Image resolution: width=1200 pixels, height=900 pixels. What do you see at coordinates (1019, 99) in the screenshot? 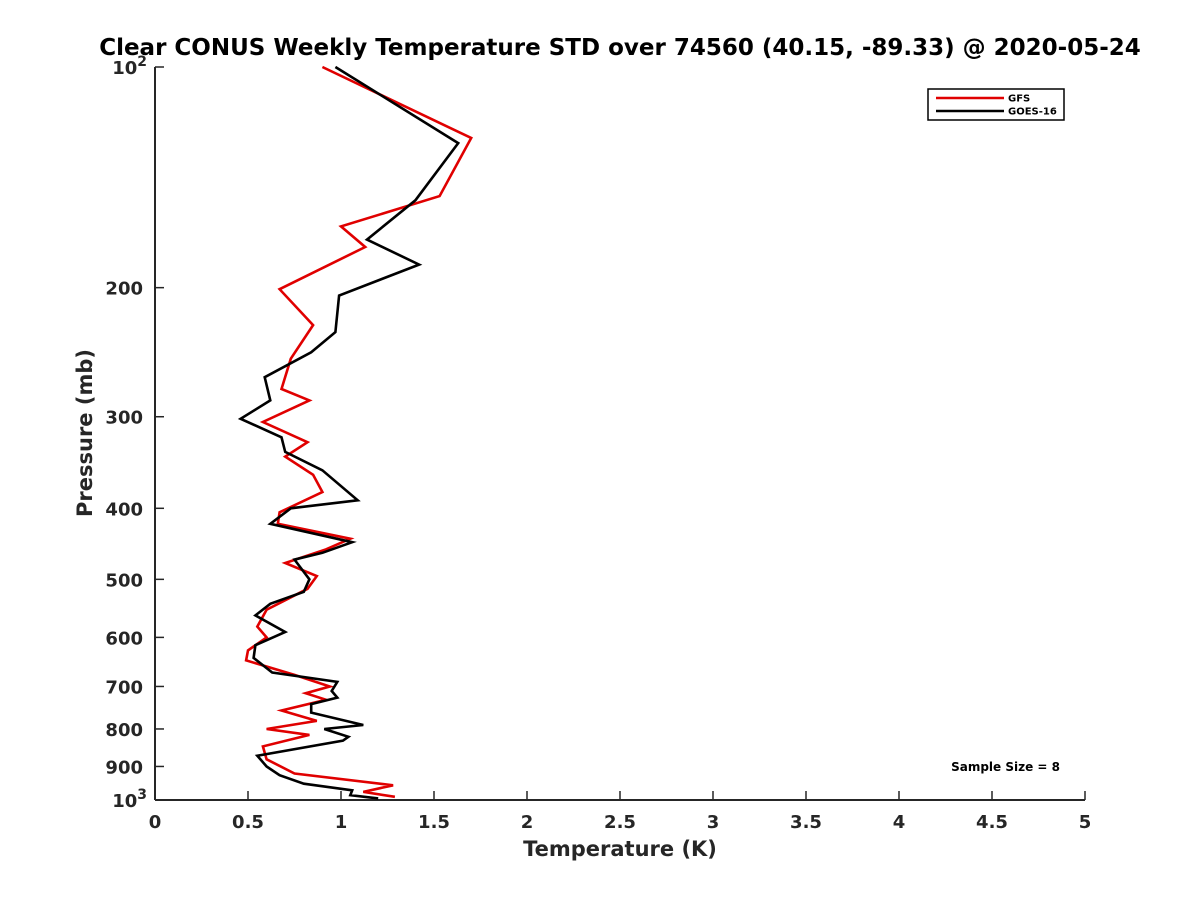
I see `legend-label-gfs: GFS` at bounding box center [1019, 99].